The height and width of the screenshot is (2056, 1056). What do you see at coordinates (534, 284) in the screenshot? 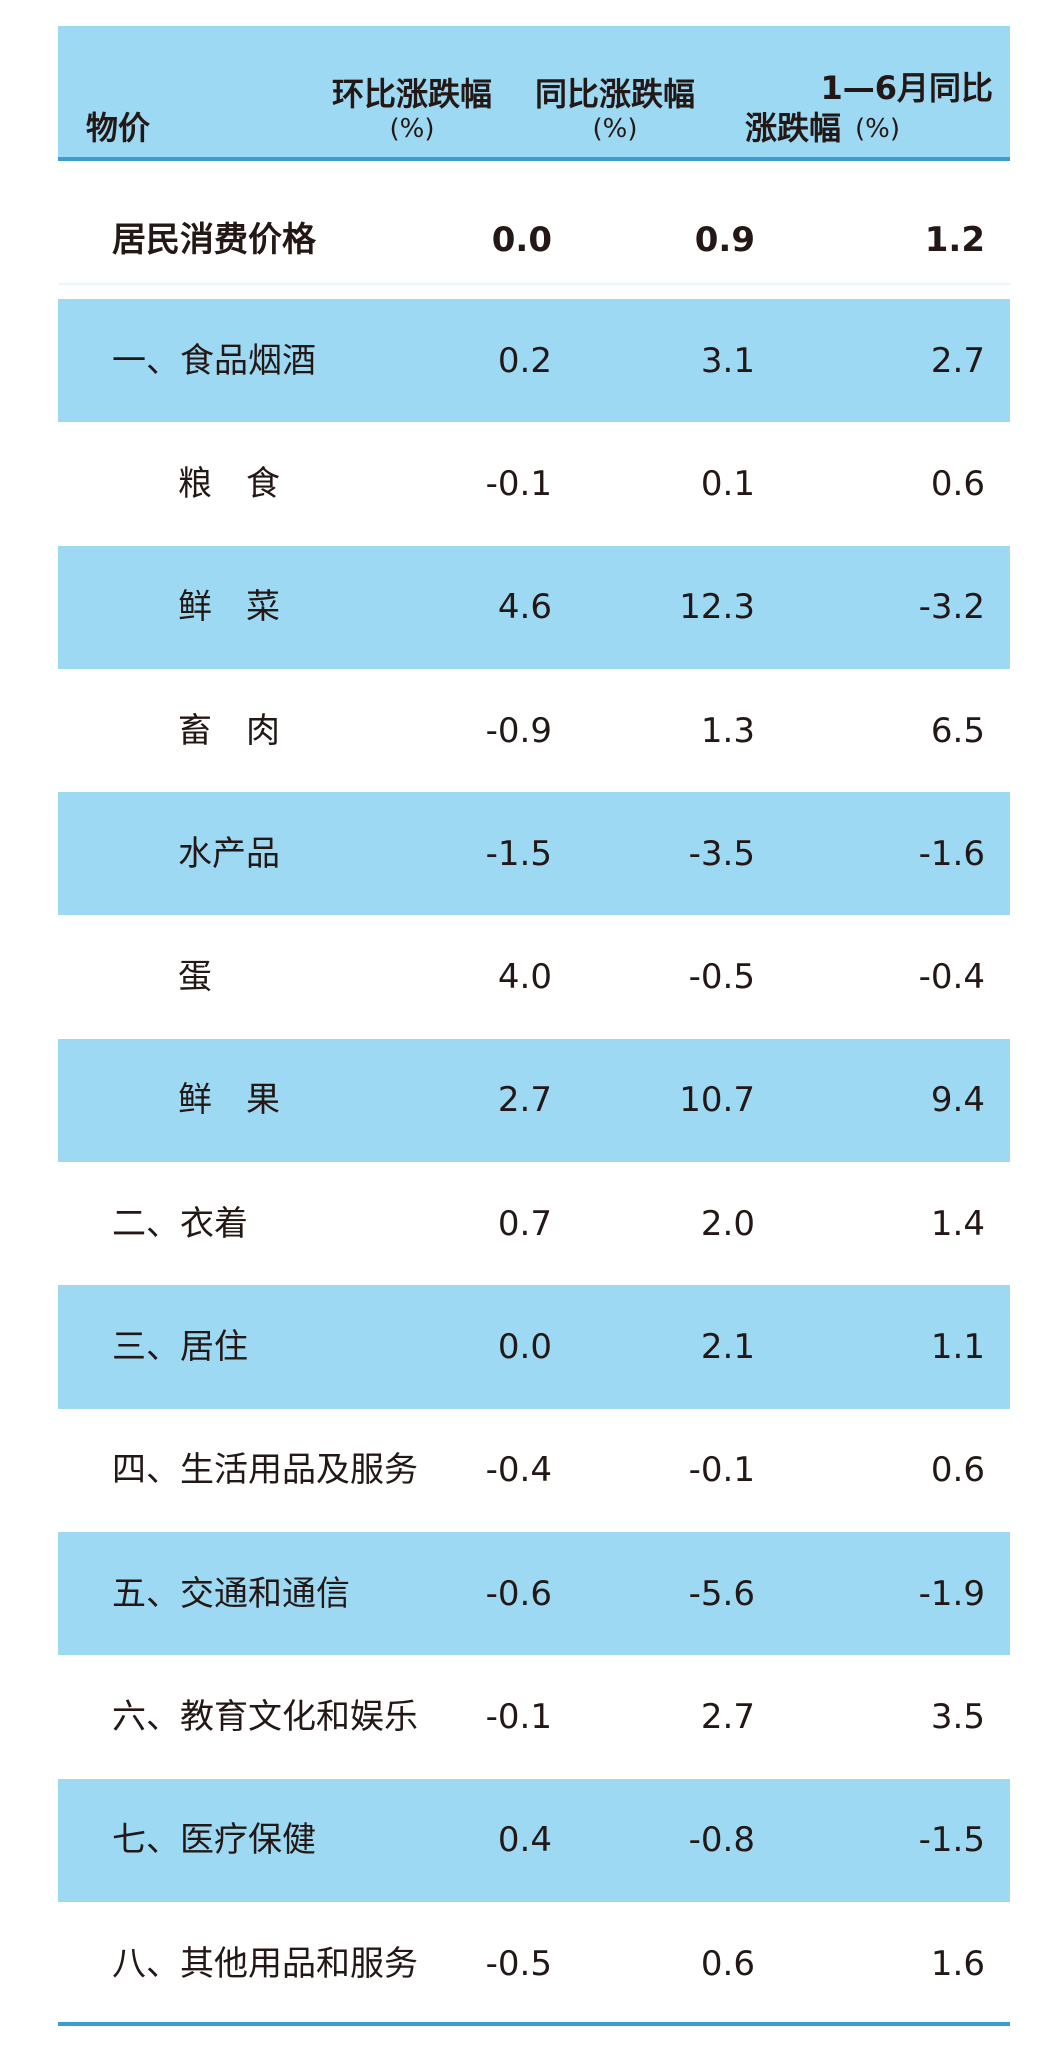
I see `total-rule` at bounding box center [534, 284].